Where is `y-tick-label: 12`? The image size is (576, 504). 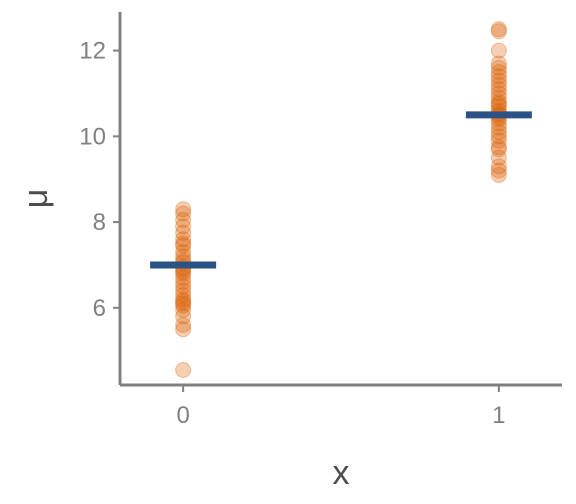
y-tick-label: 12 is located at coordinates (92, 51).